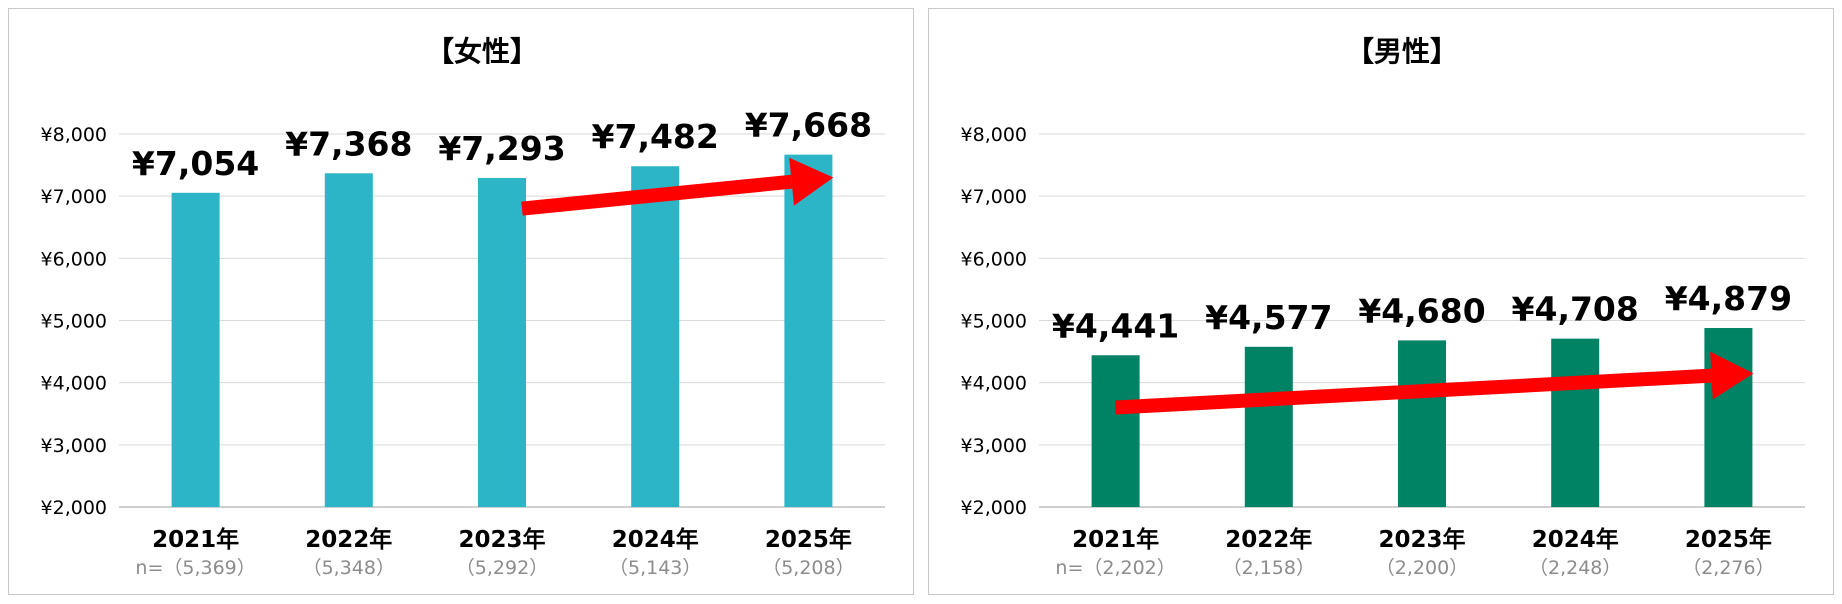 This screenshot has height=604, width=1842. Describe the element at coordinates (1269, 568) in the screenshot. I see `male-sample-size-label: （2,158）` at that location.